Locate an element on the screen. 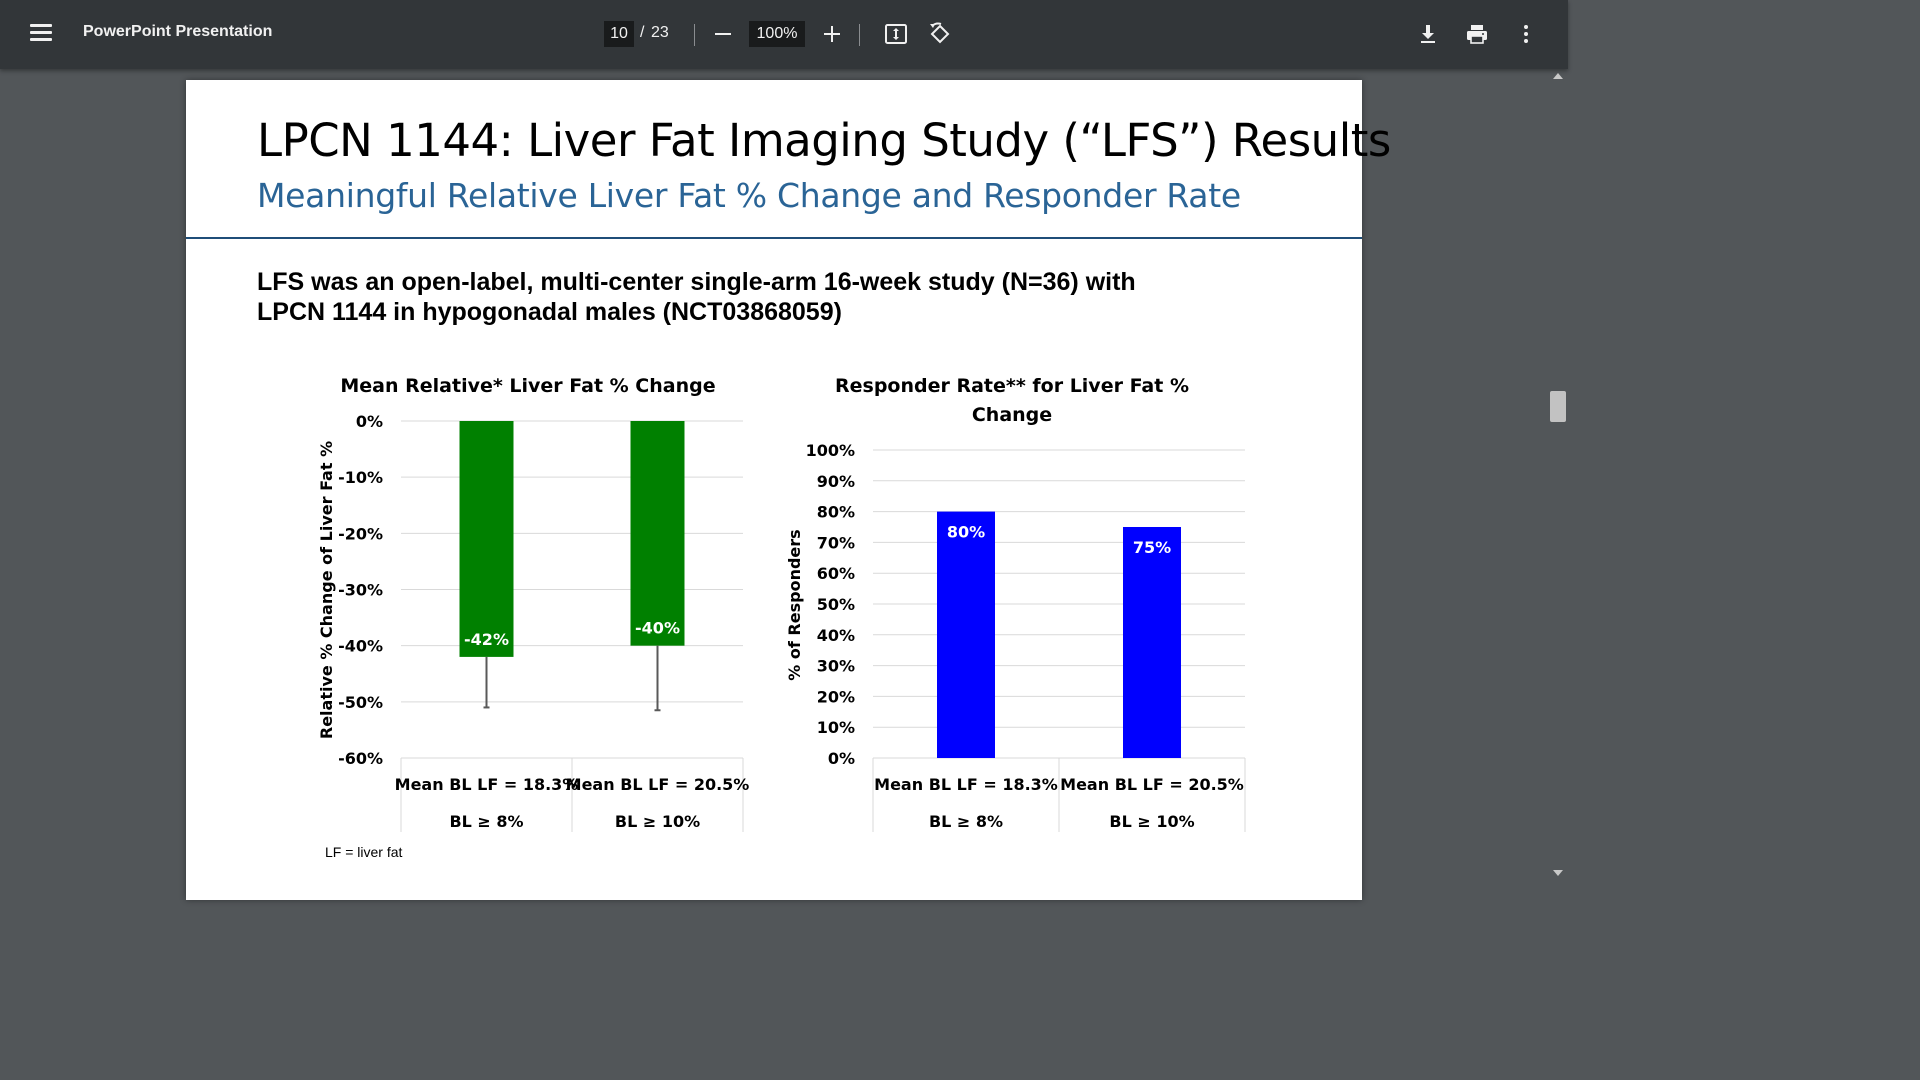 The height and width of the screenshot is (1080, 1920). zoom-in-icon is located at coordinates (832, 34).